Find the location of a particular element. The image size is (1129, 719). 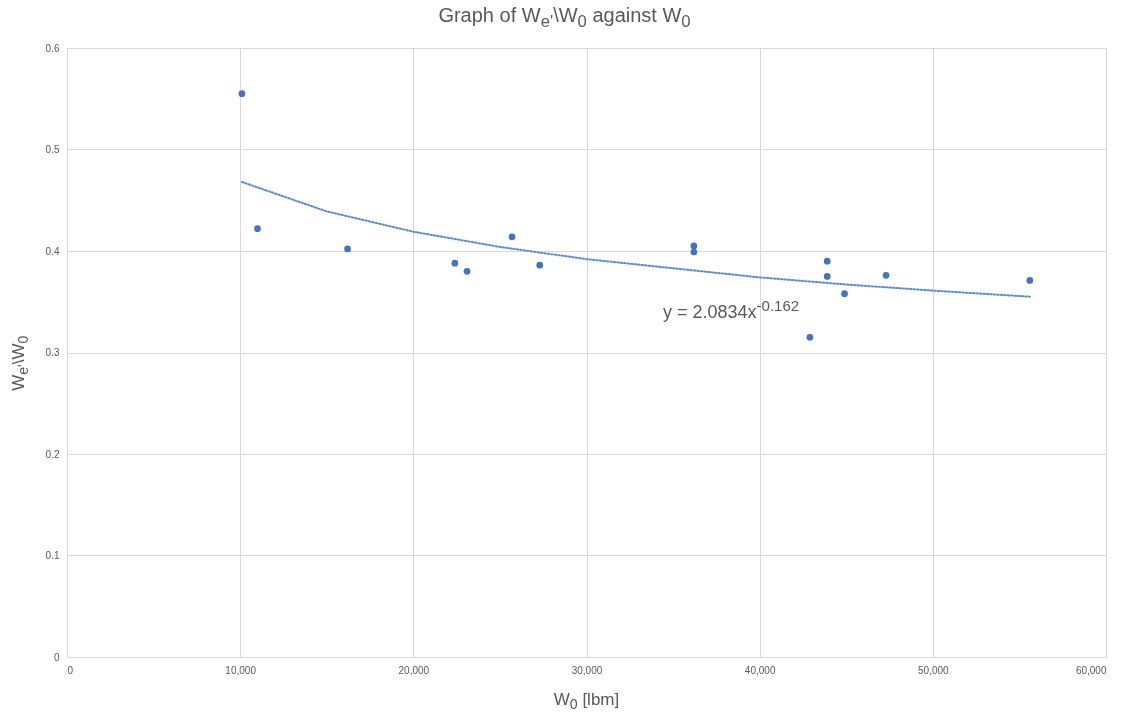

x-tick-label: 30,000 is located at coordinates (587, 670).